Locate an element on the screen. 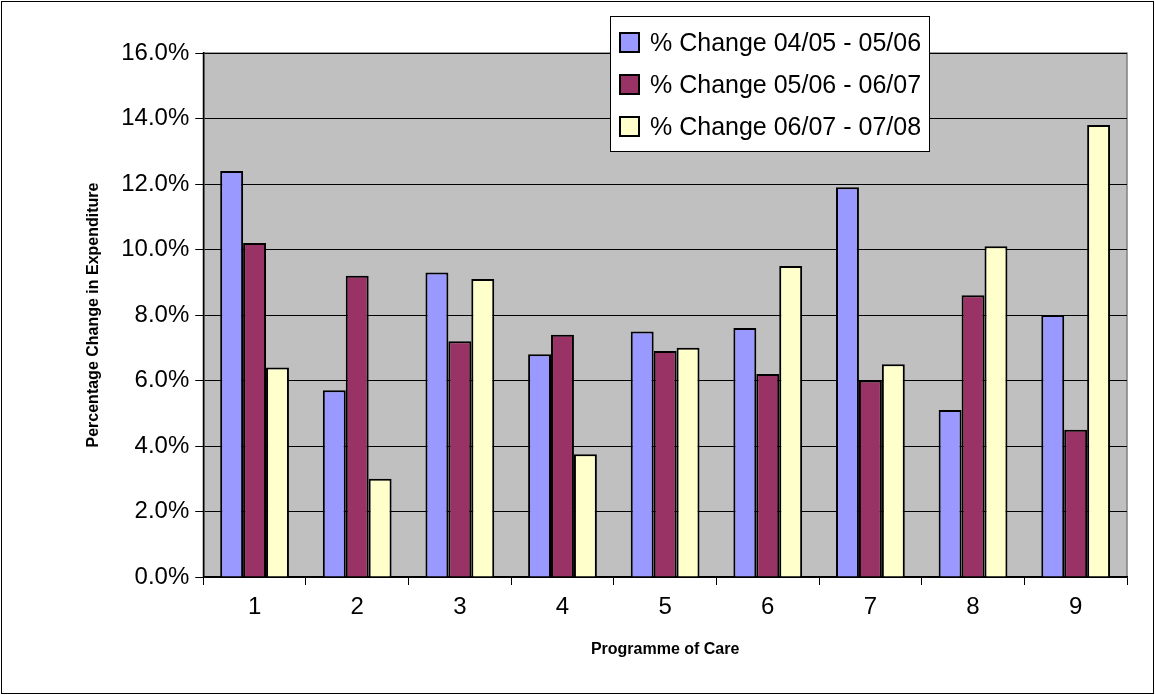 Image resolution: width=1155 pixels, height=695 pixels. x-tick-label: 3 is located at coordinates (460, 606).